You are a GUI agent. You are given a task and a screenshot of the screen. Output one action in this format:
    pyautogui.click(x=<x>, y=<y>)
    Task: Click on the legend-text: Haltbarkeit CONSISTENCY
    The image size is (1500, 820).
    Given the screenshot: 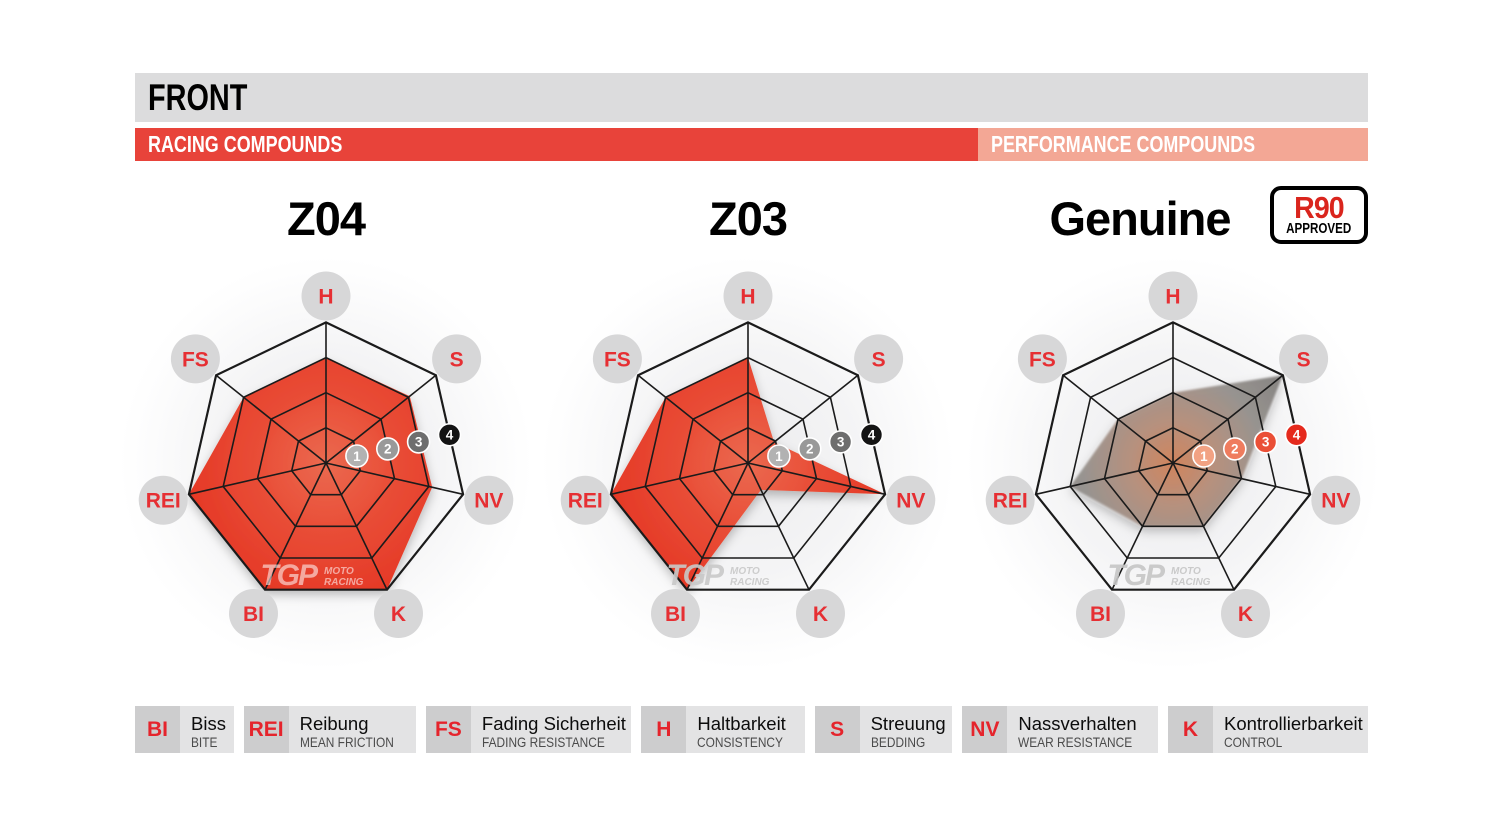 What is the action you would take?
    pyautogui.click(x=745, y=729)
    